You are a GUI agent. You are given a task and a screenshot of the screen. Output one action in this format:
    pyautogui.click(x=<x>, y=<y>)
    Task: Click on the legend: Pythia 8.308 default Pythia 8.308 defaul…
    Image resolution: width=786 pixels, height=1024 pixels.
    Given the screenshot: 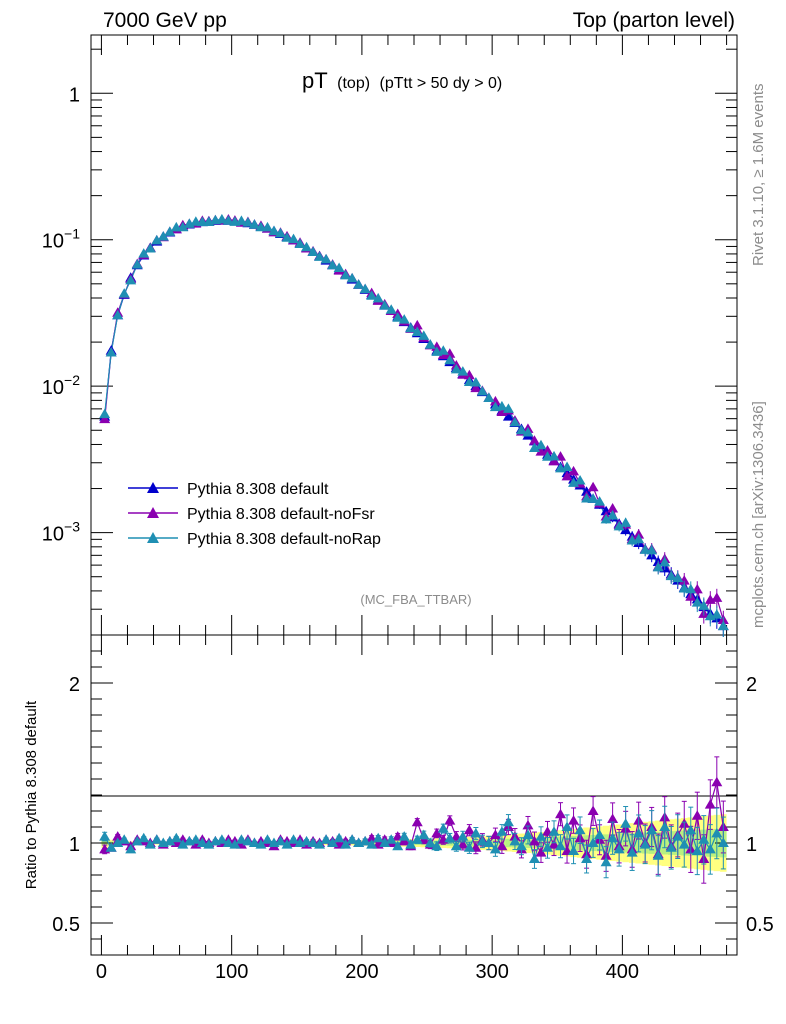 What is the action you would take?
    pyautogui.click(x=254, y=514)
    